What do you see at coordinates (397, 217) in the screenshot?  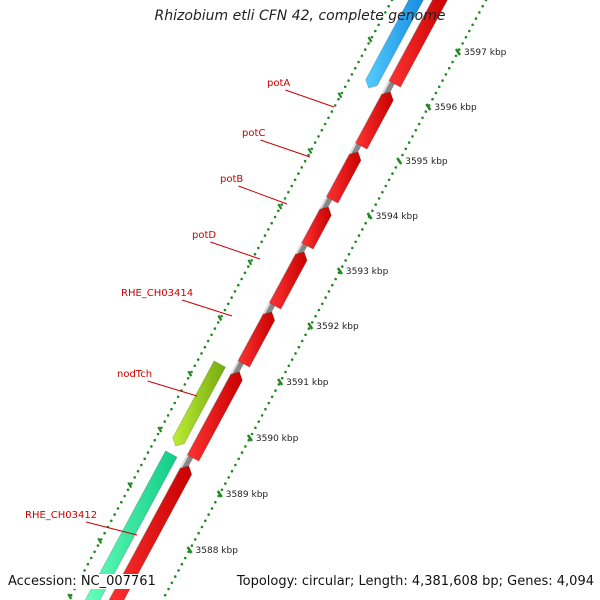 I see `scale-tick-label: 3594 kbp` at bounding box center [397, 217].